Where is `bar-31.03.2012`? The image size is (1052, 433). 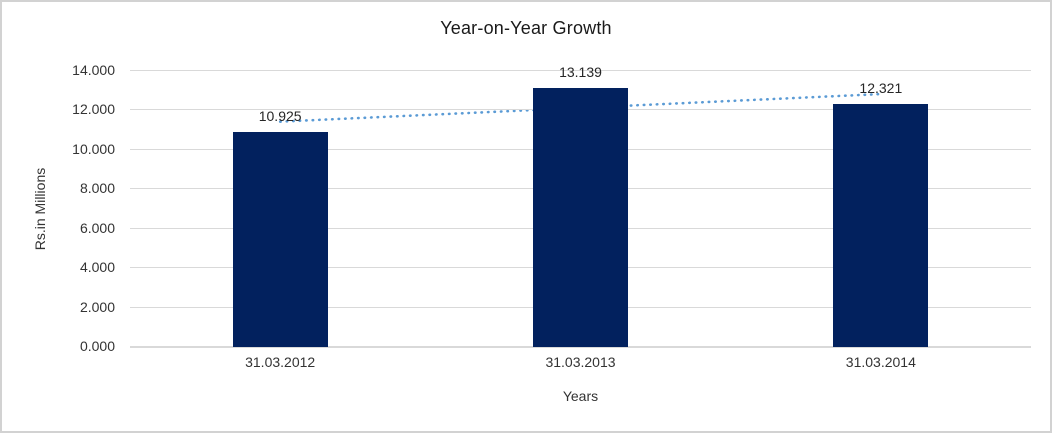 bar-31.03.2012 is located at coordinates (280, 239).